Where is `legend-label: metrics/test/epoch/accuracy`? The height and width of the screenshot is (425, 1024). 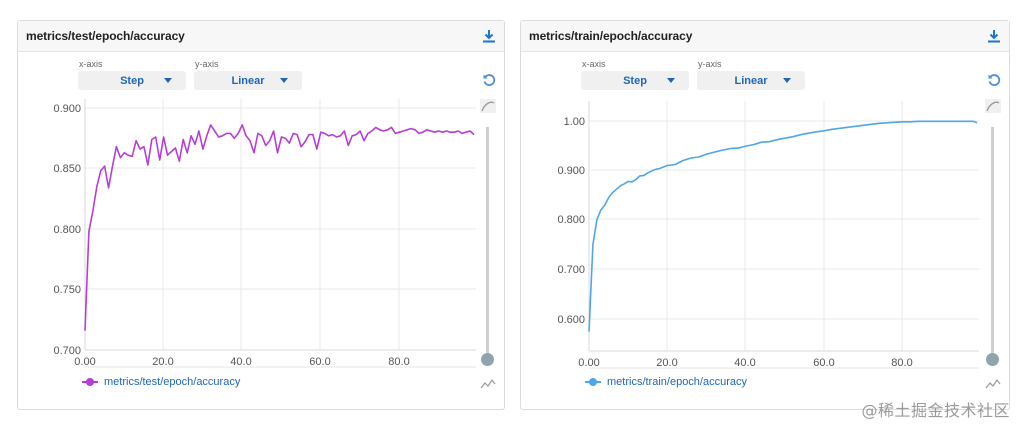 legend-label: metrics/test/epoch/accuracy is located at coordinates (172, 382).